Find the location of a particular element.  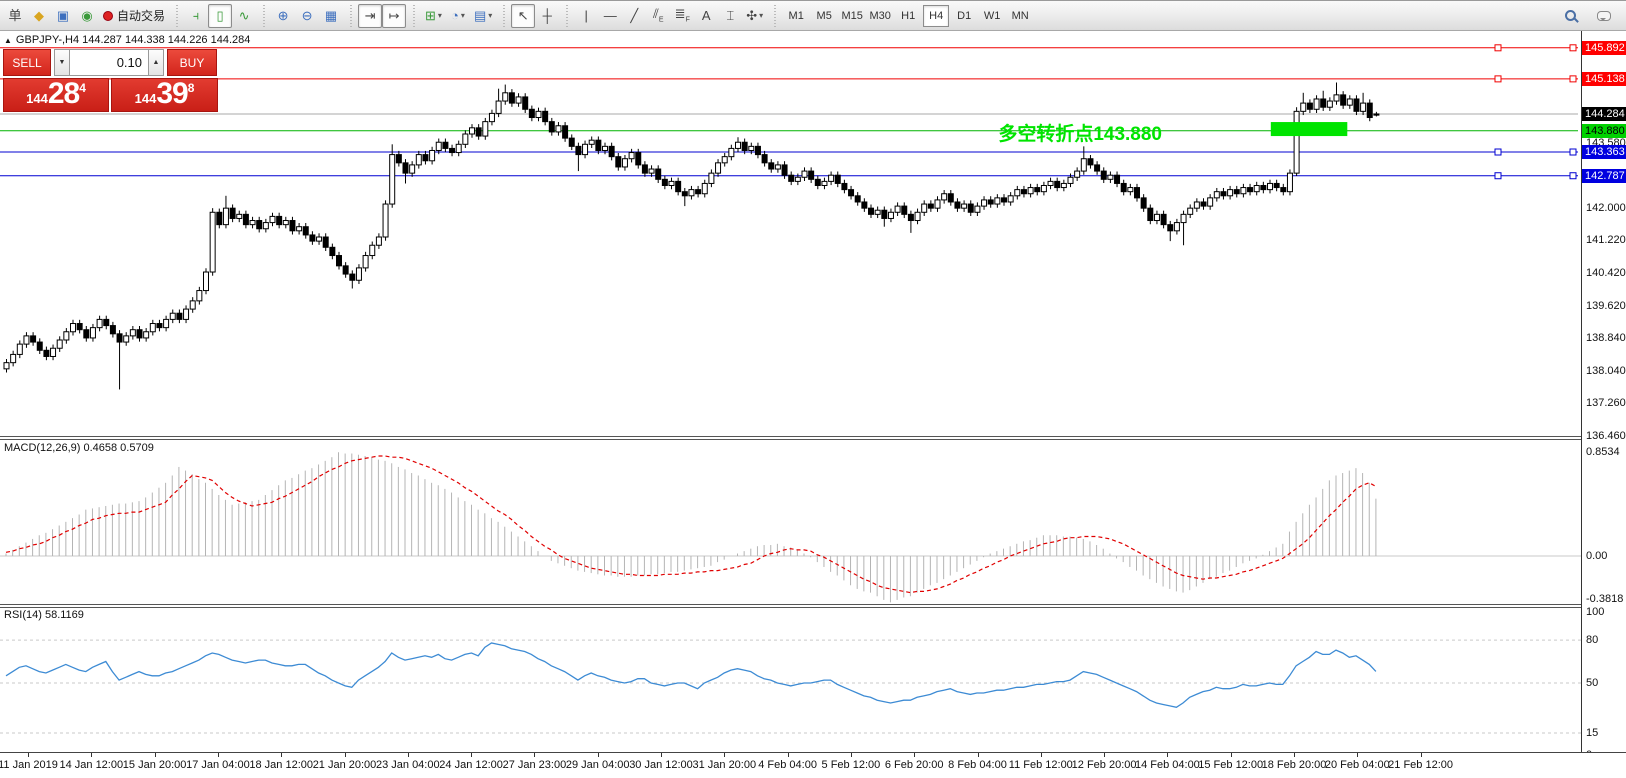

buy-price-big: 39 is located at coordinates (172, 93).